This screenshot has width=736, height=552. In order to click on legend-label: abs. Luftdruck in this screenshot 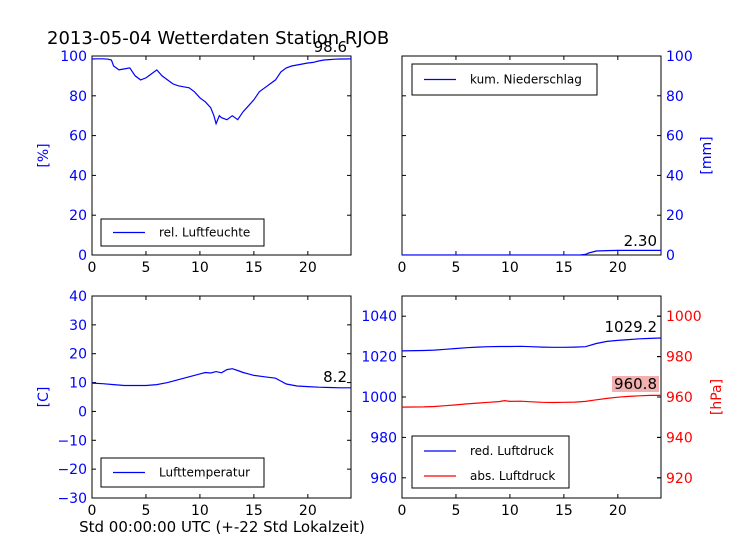, I will do `click(512, 476)`.